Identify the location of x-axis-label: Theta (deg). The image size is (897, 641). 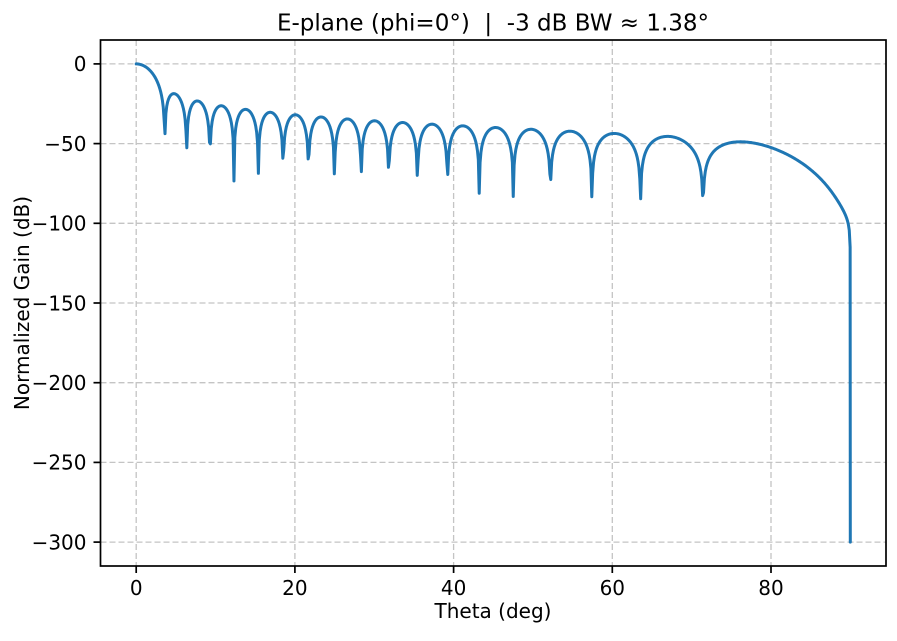
(493, 611).